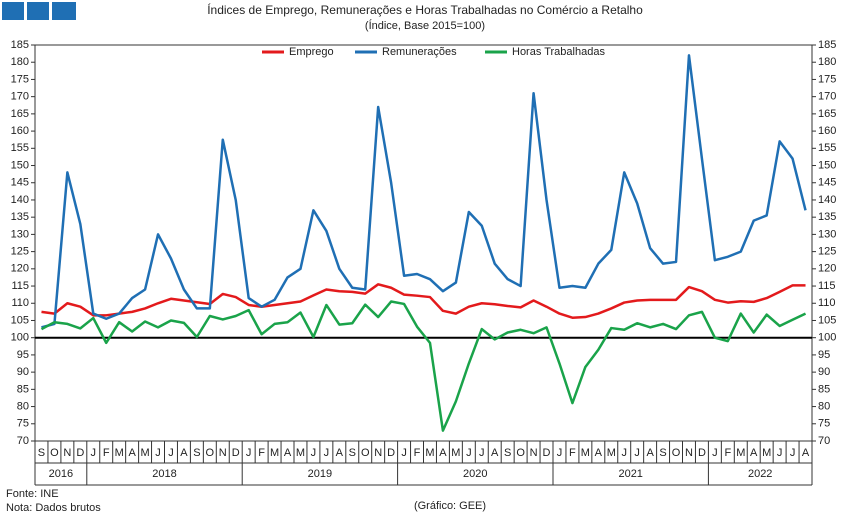 Image resolution: width=851 pixels, height=518 pixels. What do you see at coordinates (423, 301) in the screenshot?
I see `series-line` at bounding box center [423, 301].